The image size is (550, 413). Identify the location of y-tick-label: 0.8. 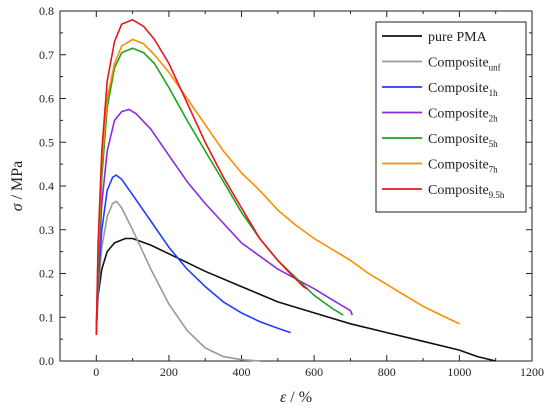
(46, 11).